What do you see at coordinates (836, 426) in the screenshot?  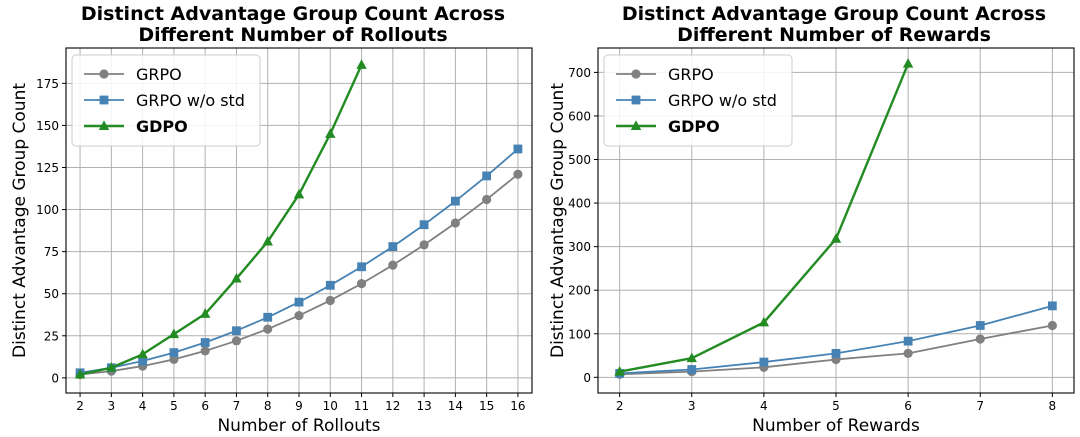 I see `x-axis-label: Number of Rewards` at bounding box center [836, 426].